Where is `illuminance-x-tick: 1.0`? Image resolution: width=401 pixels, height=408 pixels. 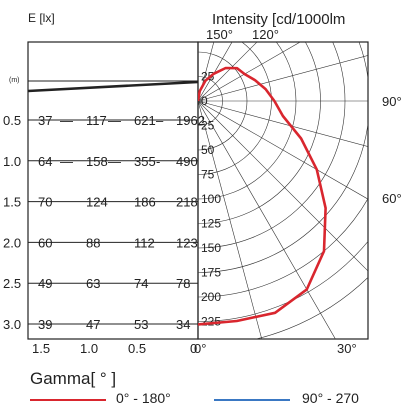 illuminance-x-tick: 1.0 is located at coordinates (89, 348).